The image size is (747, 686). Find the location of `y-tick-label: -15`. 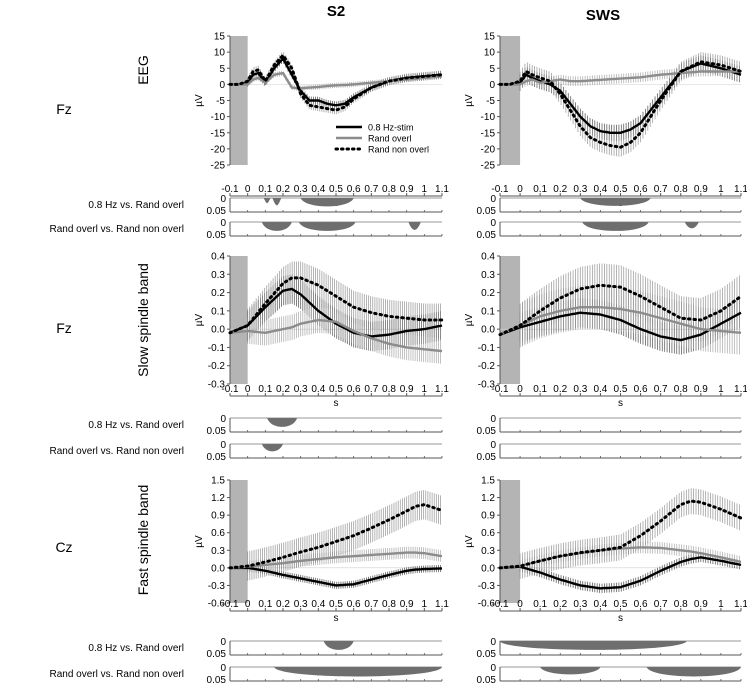

y-tick-label: -15 is located at coordinates (218, 133).